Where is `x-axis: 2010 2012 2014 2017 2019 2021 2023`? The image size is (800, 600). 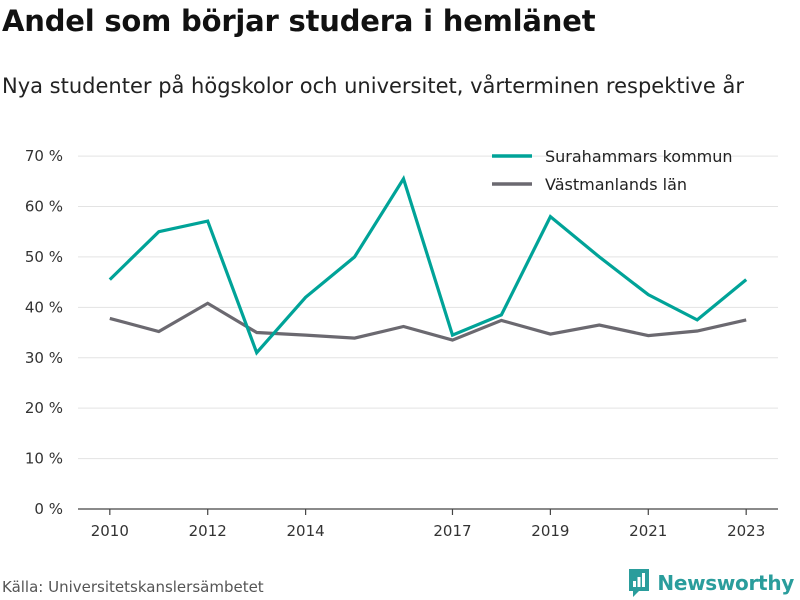
x-axis: 2010 2012 2014 2017 2019 2021 2023 is located at coordinates (428, 524).